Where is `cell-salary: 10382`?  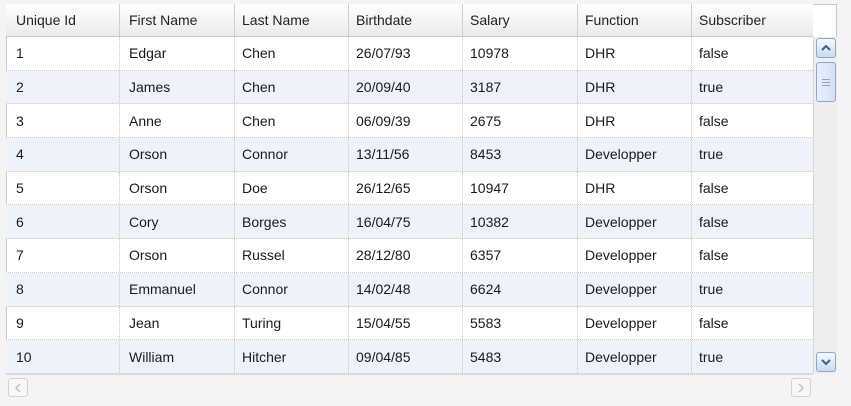
cell-salary: 10382 is located at coordinates (520, 222).